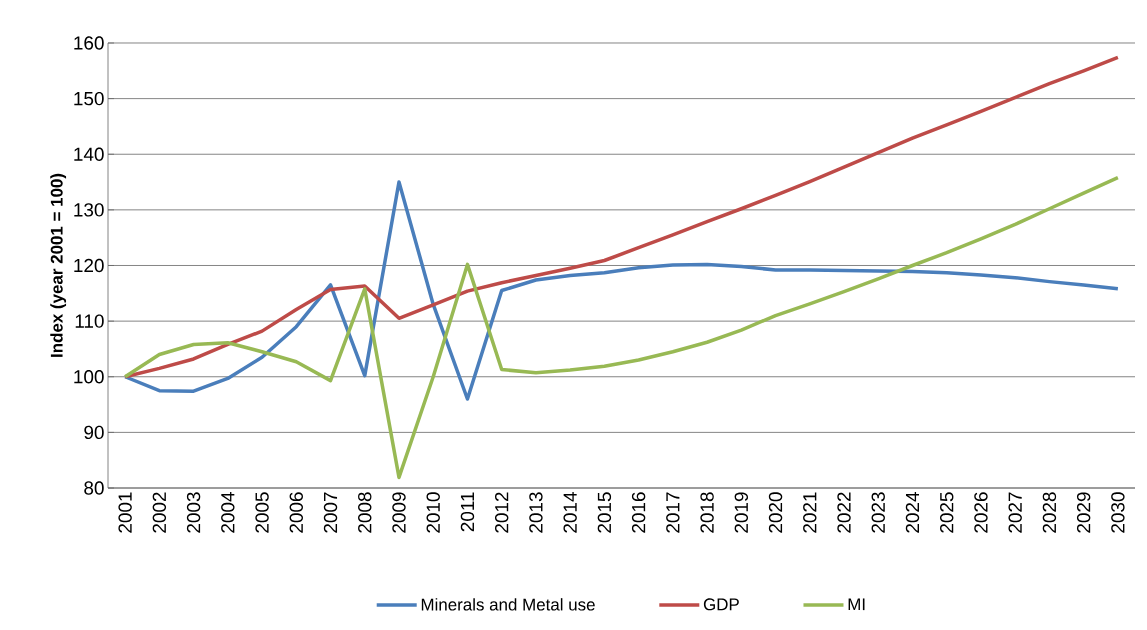 This screenshot has height=630, width=1147. What do you see at coordinates (810, 512) in the screenshot?
I see `x-tick-label: 2021` at bounding box center [810, 512].